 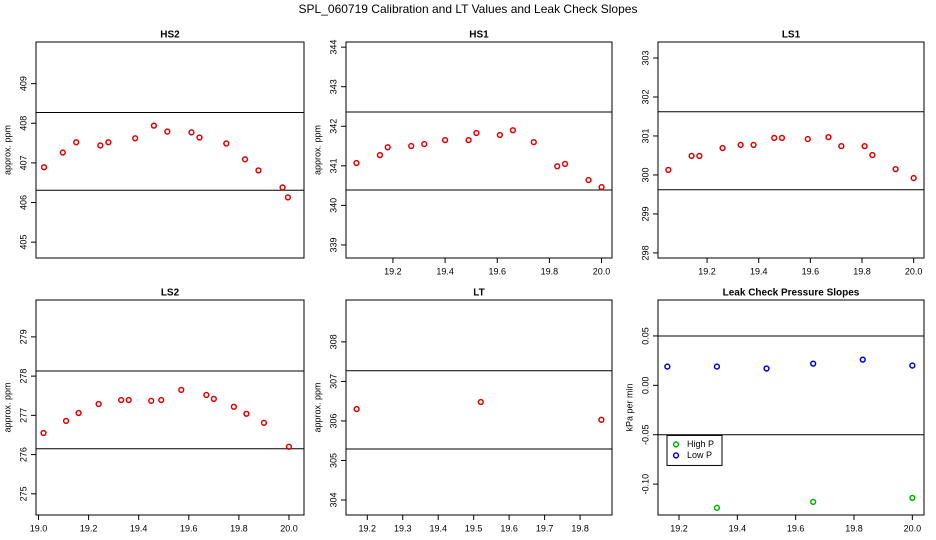 I want to click on panel-title: HS1, so click(x=479, y=35).